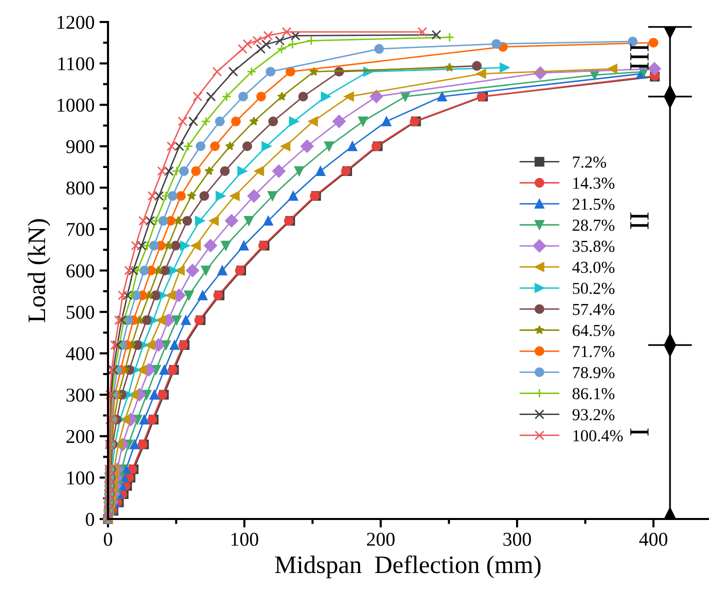  What do you see at coordinates (80, 478) in the screenshot?
I see `y-tick-label: 100` at bounding box center [80, 478].